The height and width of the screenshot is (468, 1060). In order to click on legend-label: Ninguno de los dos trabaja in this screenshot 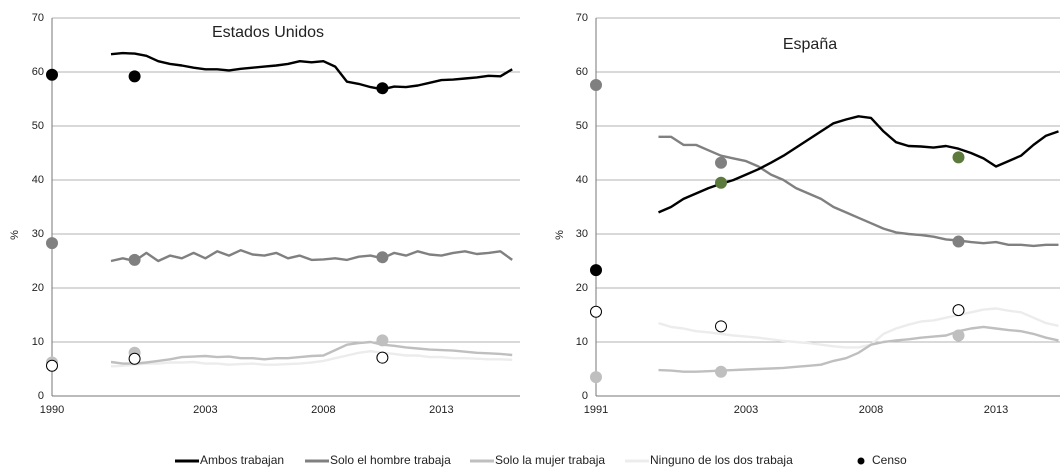, I will do `click(721, 460)`.